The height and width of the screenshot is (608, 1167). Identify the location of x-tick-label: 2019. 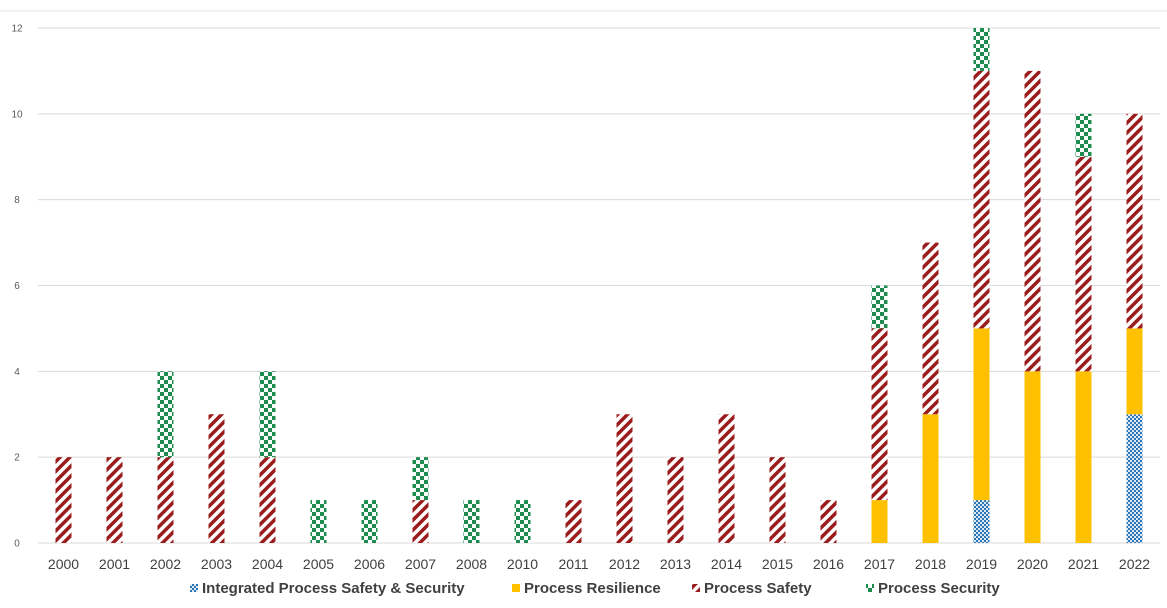
(981, 564).